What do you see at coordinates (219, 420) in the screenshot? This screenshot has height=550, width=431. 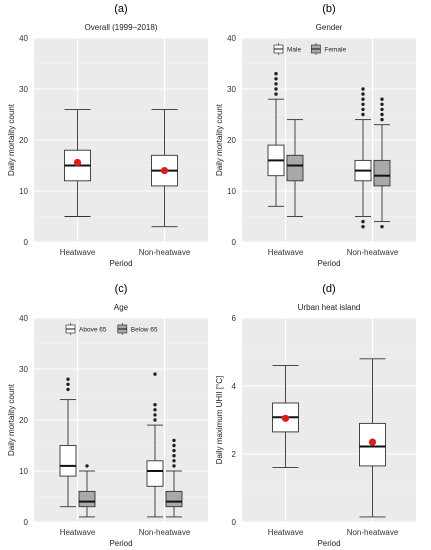 I see `y-axis-title: Daily maximum UHII [°C]` at bounding box center [219, 420].